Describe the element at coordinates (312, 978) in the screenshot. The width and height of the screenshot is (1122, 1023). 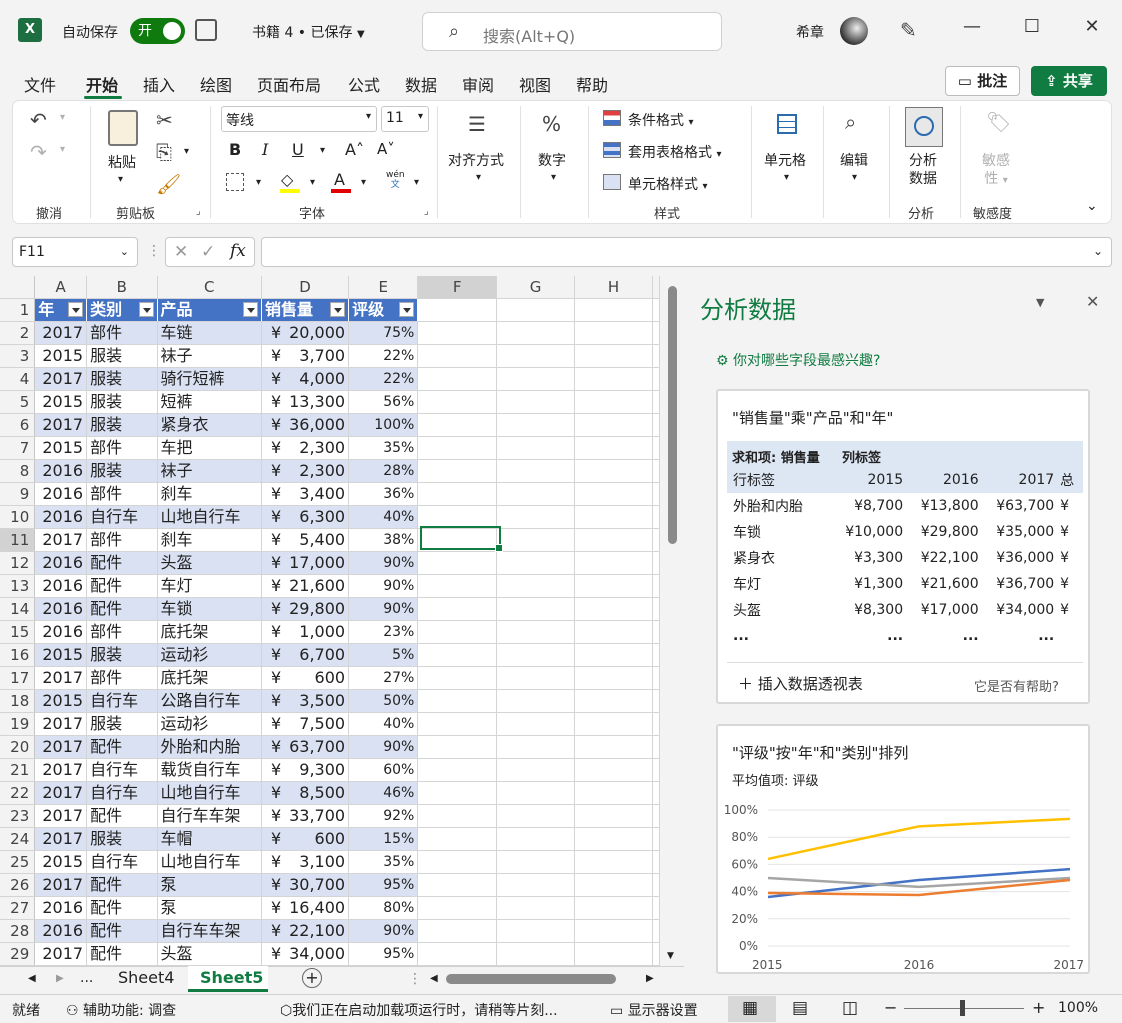
I see `add-sheet-icon: +` at that location.